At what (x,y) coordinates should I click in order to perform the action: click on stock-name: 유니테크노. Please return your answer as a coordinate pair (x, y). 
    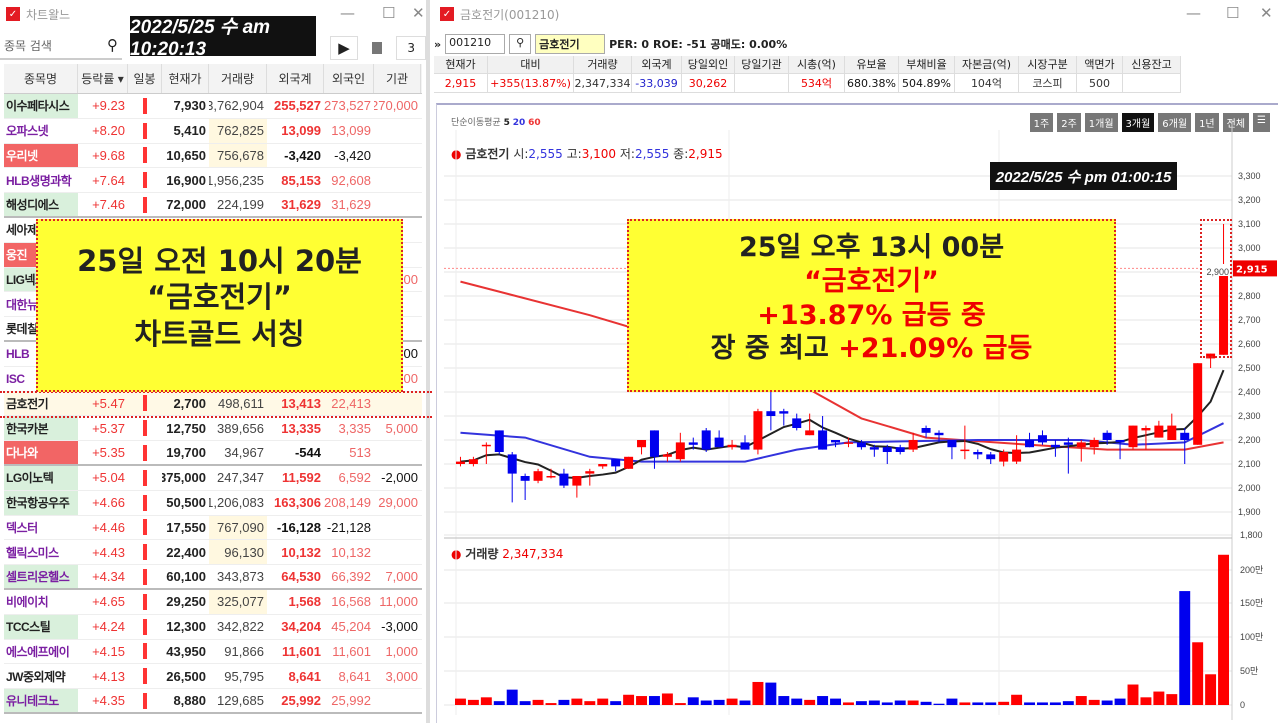
    Looking at the image, I should click on (41, 700).